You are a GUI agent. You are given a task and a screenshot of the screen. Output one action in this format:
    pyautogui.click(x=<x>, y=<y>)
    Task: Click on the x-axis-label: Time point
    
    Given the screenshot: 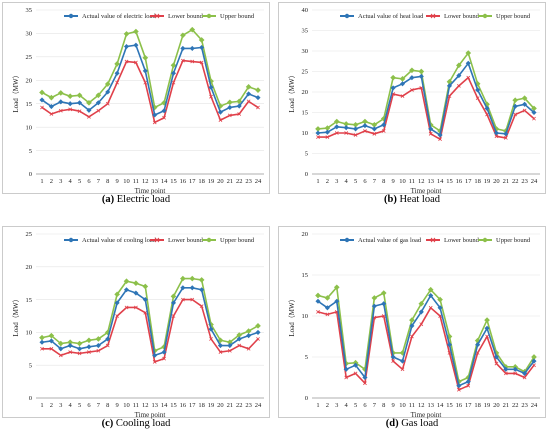 What is the action you would take?
    pyautogui.click(x=426, y=191)
    